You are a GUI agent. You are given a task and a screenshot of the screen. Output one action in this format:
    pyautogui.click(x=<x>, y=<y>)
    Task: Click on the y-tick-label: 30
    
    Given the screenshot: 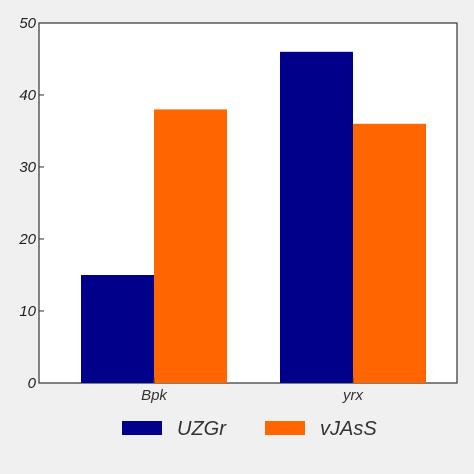 What is the action you would take?
    pyautogui.click(x=27, y=167)
    